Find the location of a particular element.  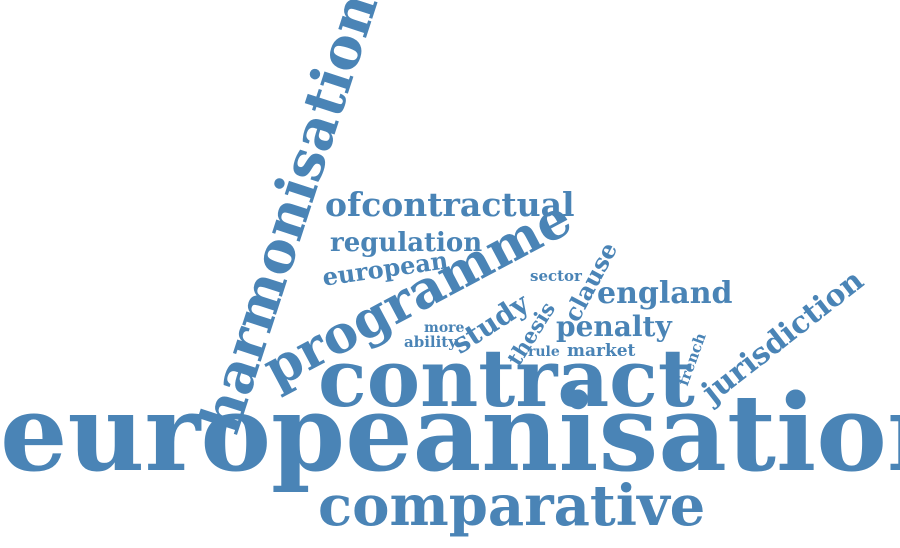

word-contract: contract is located at coordinates (506, 378).